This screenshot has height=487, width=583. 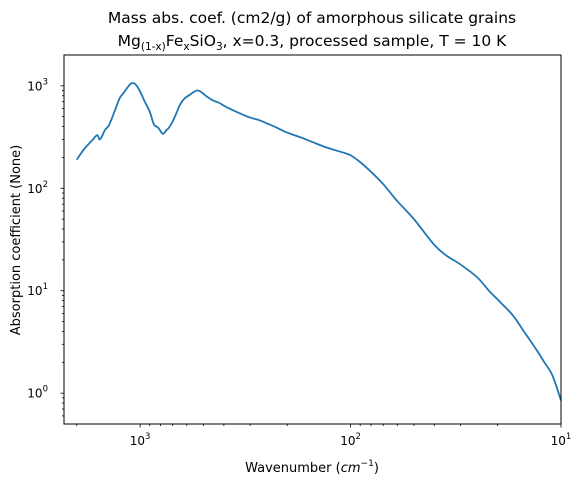 What do you see at coordinates (140, 440) in the screenshot?
I see `x-tick-label: 10³` at bounding box center [140, 440].